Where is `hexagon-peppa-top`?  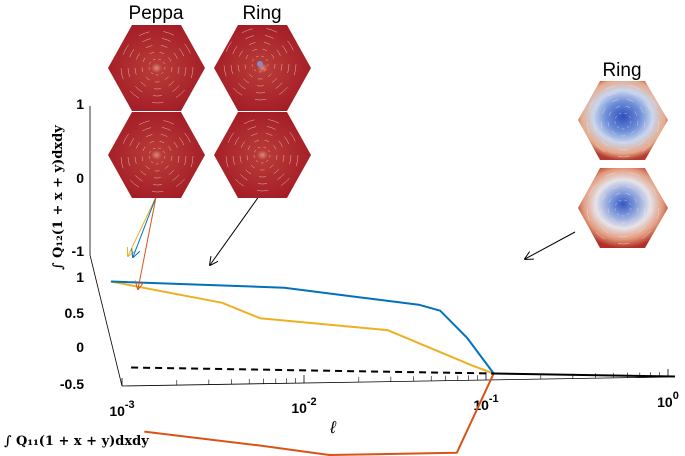
hexagon-peppa-top is located at coordinates (156, 68).